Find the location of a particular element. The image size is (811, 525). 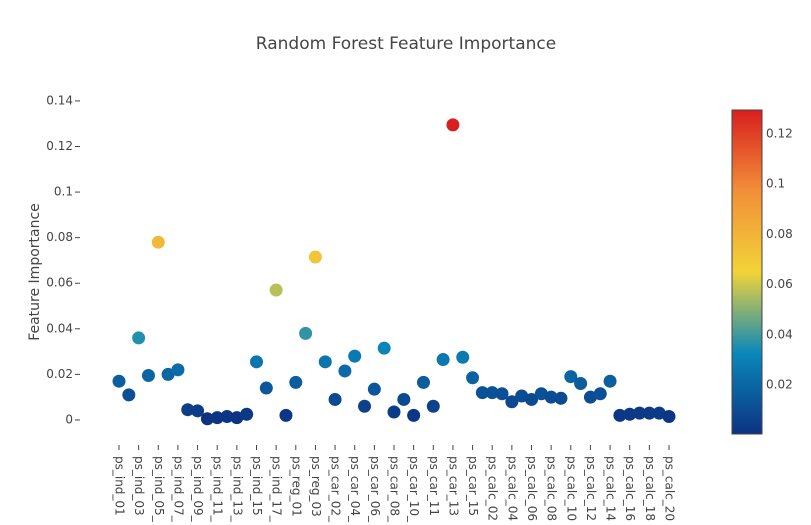

colorbar-tick-label: 0.02 is located at coordinates (779, 385).